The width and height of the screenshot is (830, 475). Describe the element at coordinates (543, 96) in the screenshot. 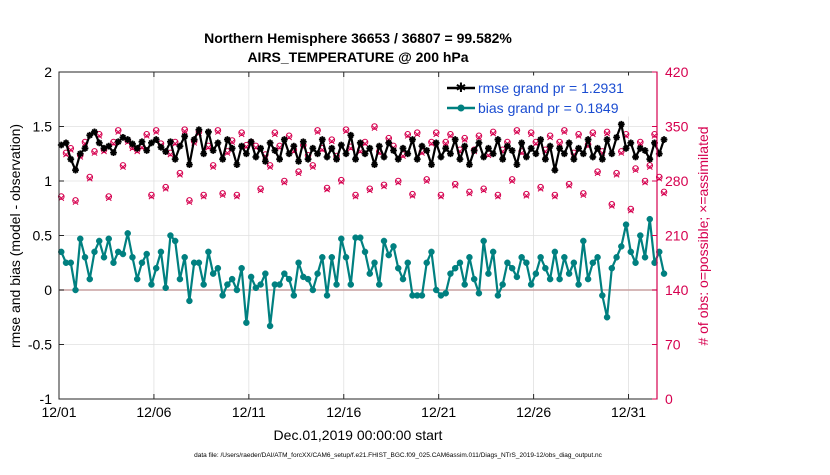

I see `legend-box` at that location.